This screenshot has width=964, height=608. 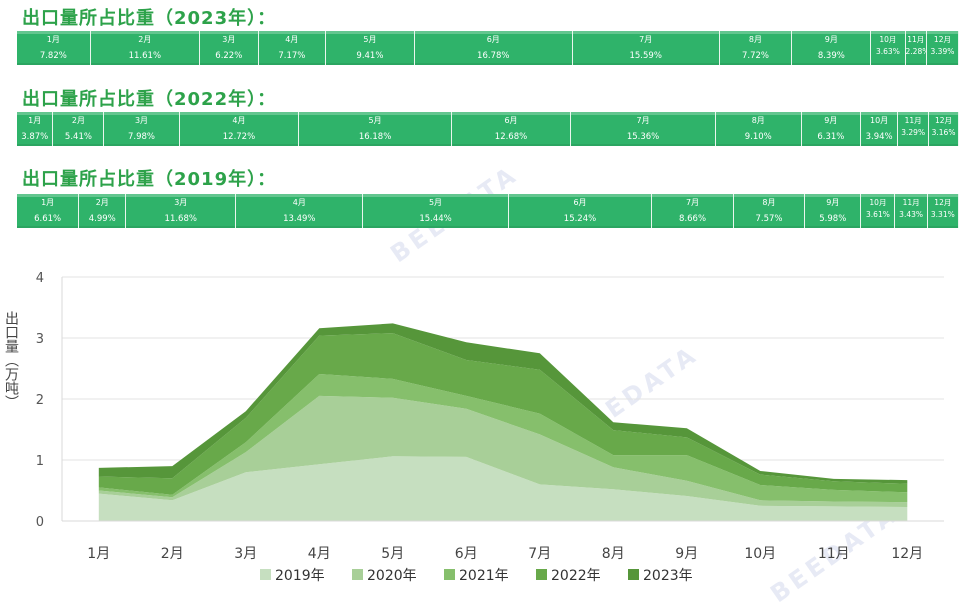 What do you see at coordinates (40, 522) in the screenshot?
I see `y-tick-label: 0` at bounding box center [40, 522].